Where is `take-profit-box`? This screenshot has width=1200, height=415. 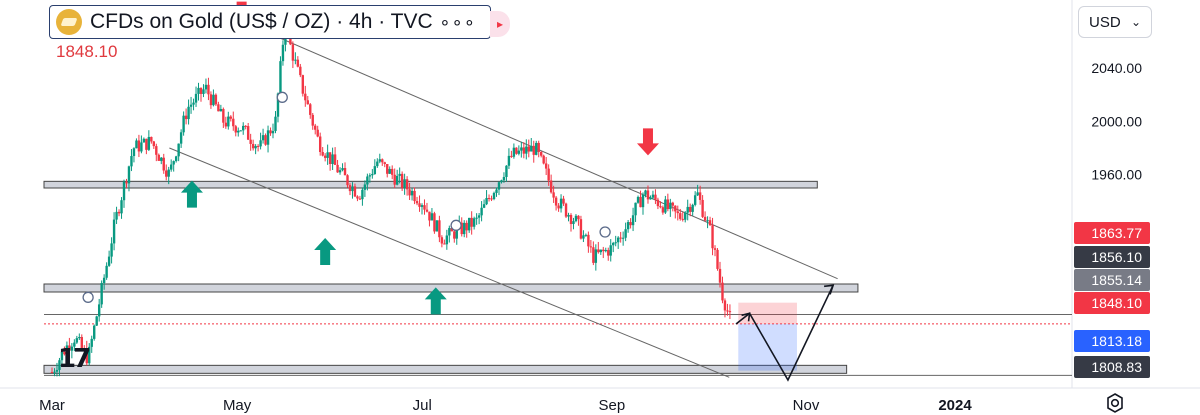
take-profit-box is located at coordinates (767, 347).